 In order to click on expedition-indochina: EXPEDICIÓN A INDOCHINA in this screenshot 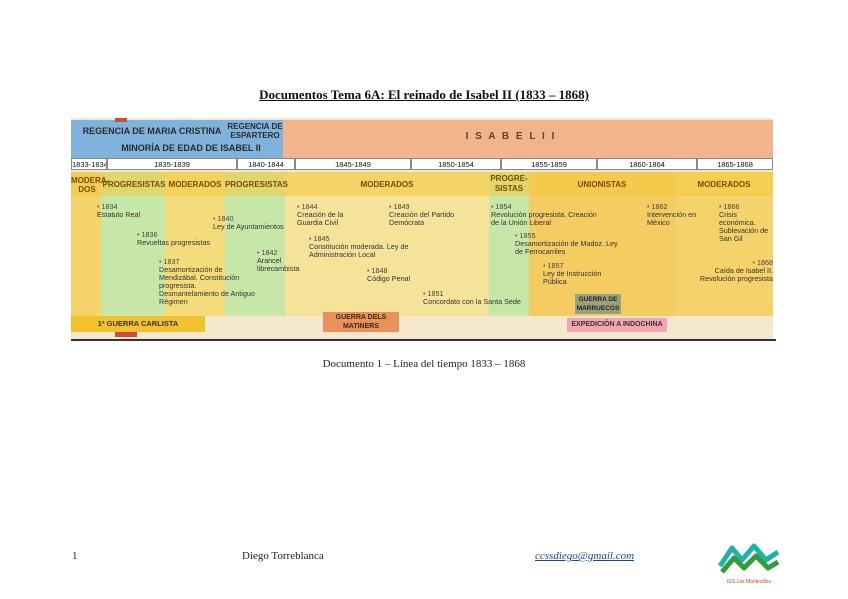, I will do `click(617, 325)`.